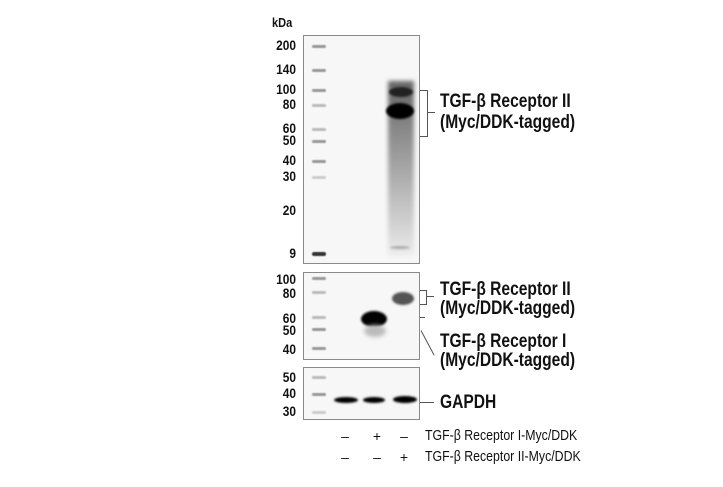 This screenshot has width=723, height=487. Describe the element at coordinates (286, 45) in the screenshot. I see `marker-label: 200` at that location.